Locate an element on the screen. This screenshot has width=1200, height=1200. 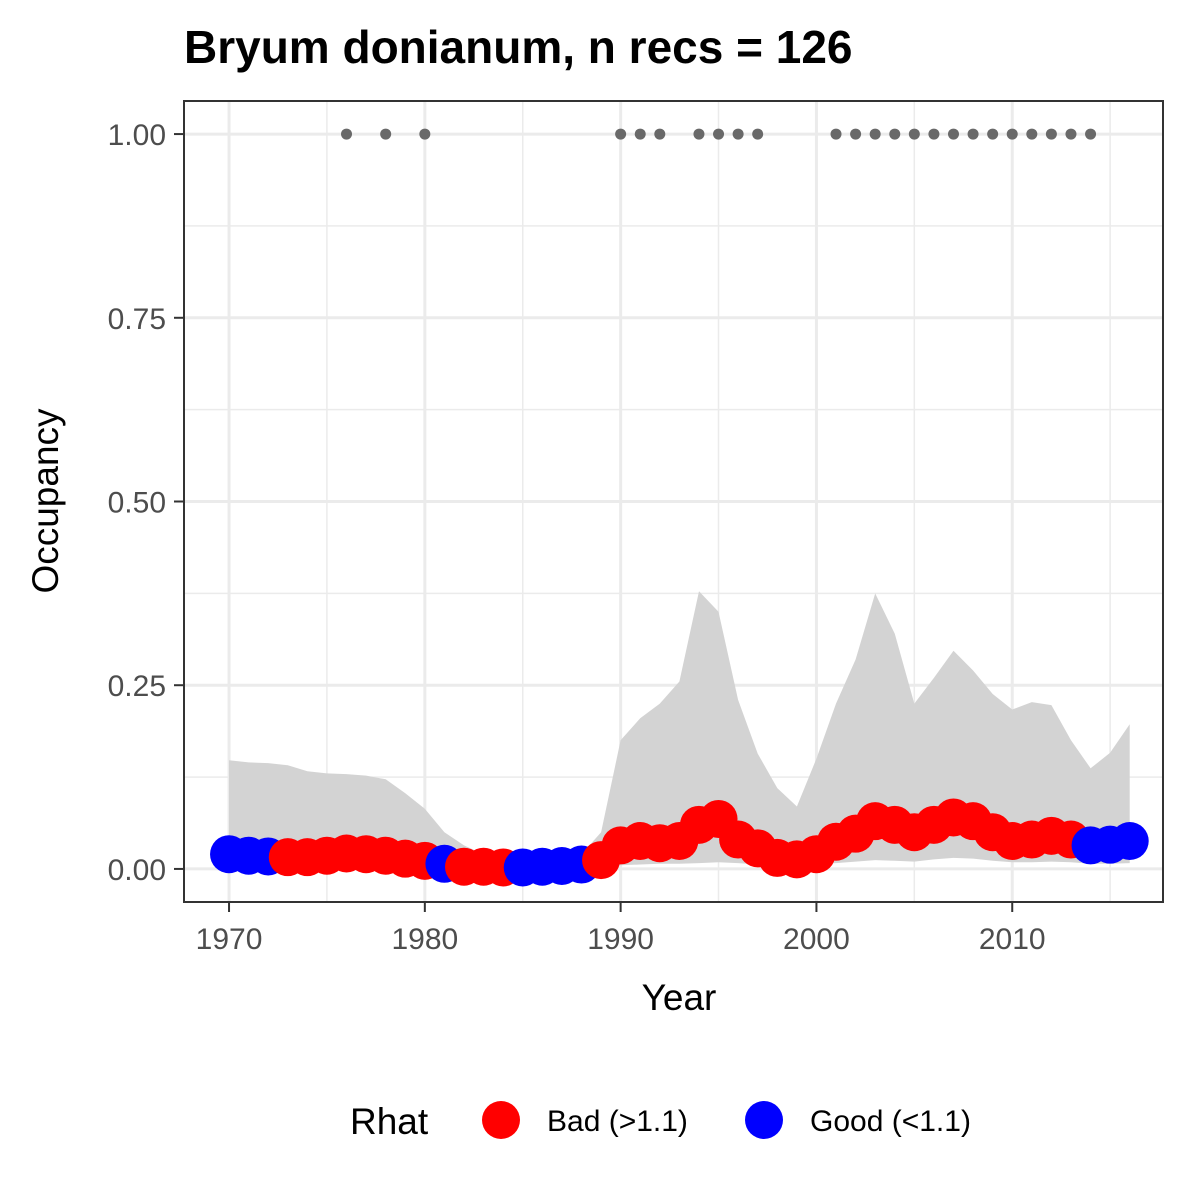
x-tick-label: 1970 is located at coordinates (229, 939).